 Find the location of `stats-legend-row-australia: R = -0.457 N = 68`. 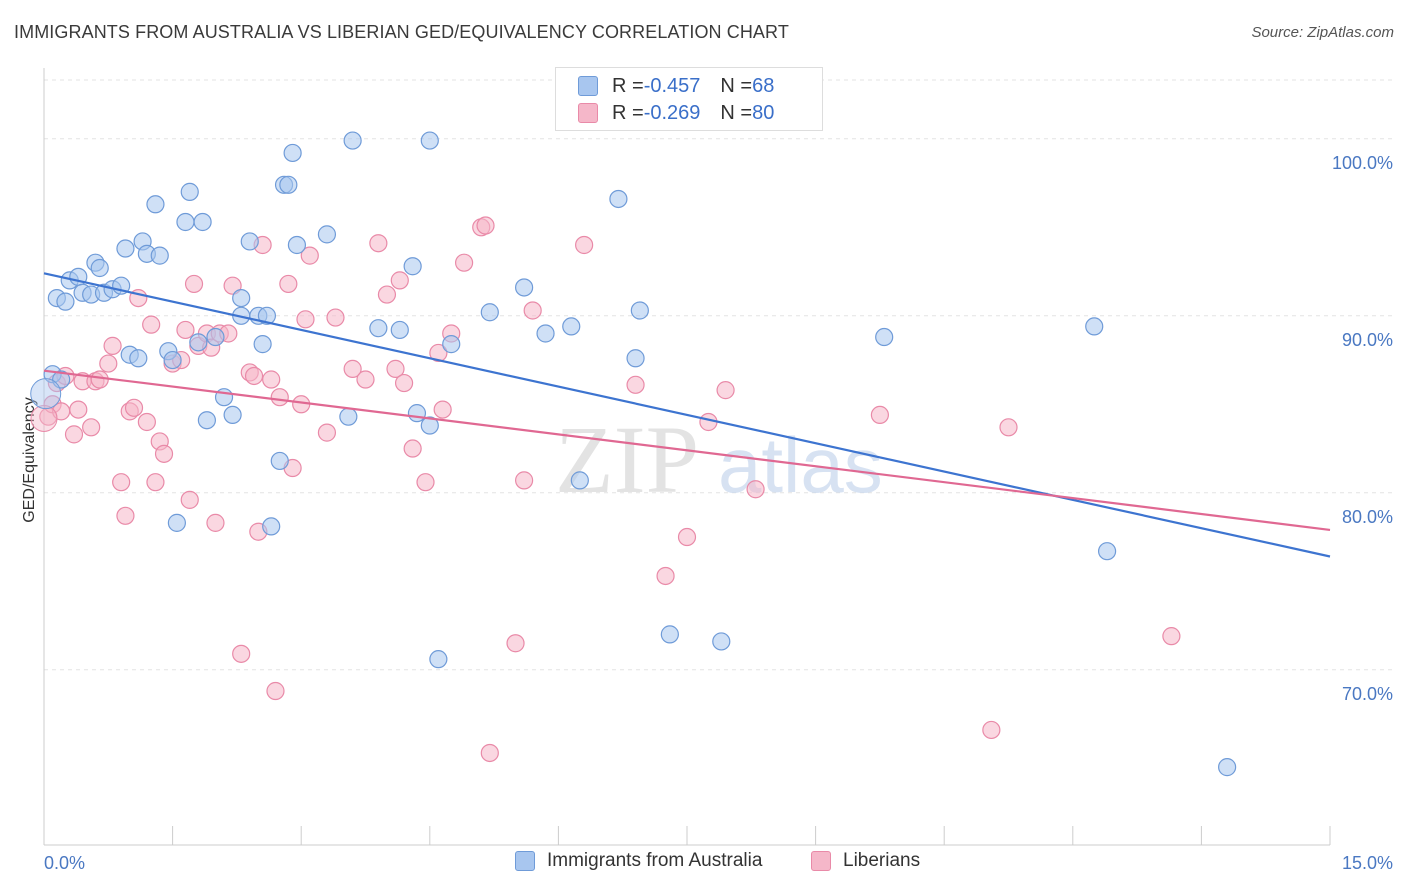

stats-legend-row-australia: R = -0.457 N = 68 is located at coordinates (676, 86).